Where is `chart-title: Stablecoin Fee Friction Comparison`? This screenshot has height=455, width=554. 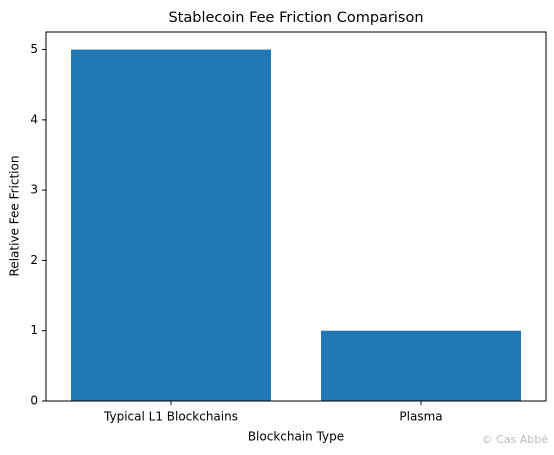 chart-title: Stablecoin Fee Friction Comparison is located at coordinates (295, 18).